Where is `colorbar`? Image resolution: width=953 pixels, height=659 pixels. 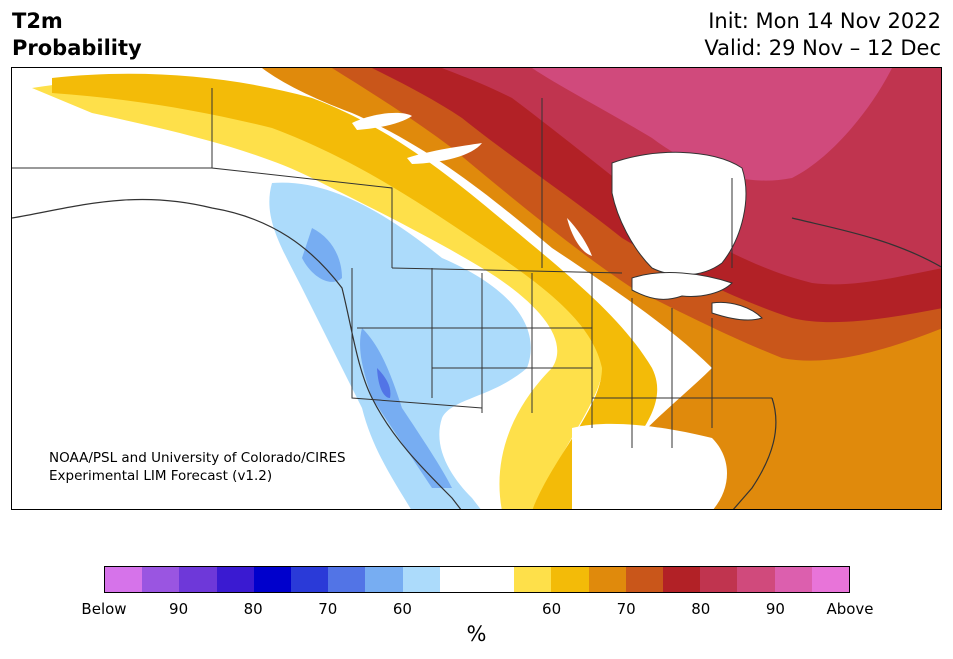
colorbar is located at coordinates (477, 579).